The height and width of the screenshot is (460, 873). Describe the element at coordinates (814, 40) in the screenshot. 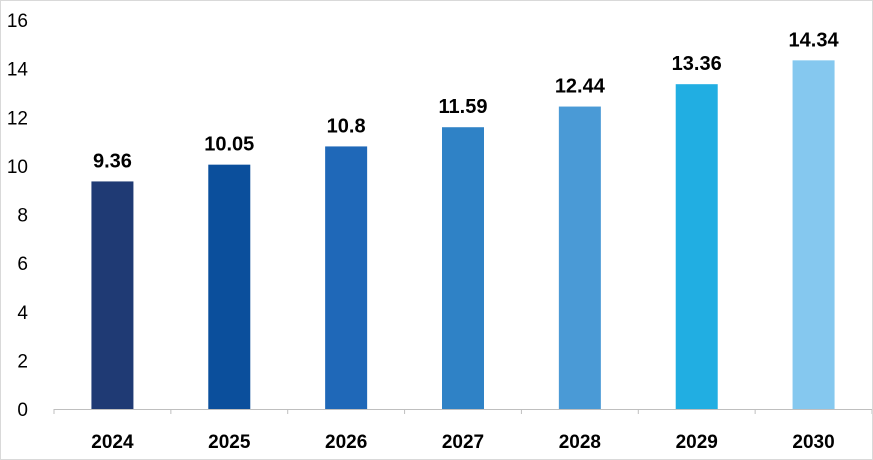

I see `data-label-2030: 14.34` at that location.